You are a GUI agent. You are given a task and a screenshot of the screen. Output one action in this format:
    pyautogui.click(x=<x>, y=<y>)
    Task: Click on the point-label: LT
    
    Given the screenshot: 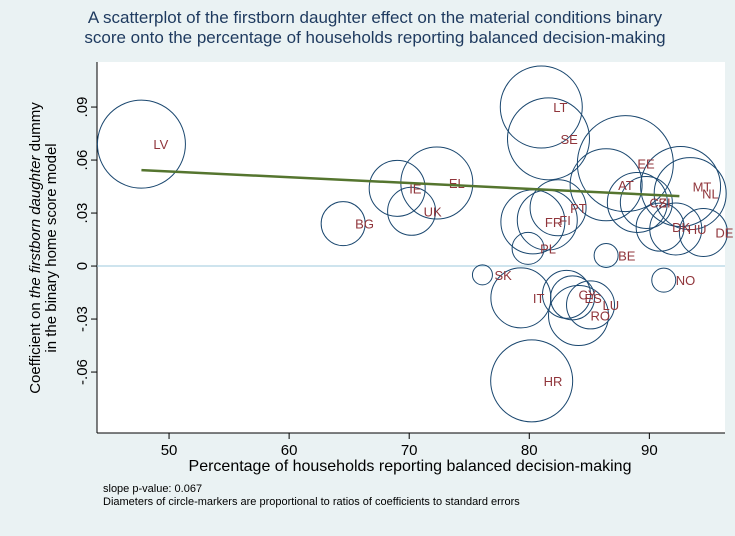 What is the action you would take?
    pyautogui.click(x=560, y=107)
    